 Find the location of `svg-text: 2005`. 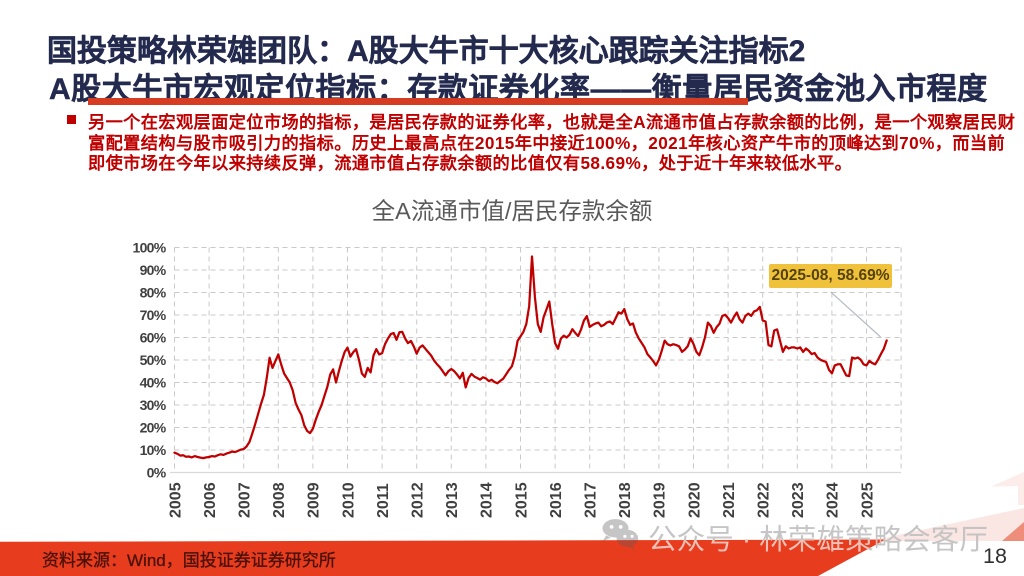

svg-text: 2005 is located at coordinates (175, 500).